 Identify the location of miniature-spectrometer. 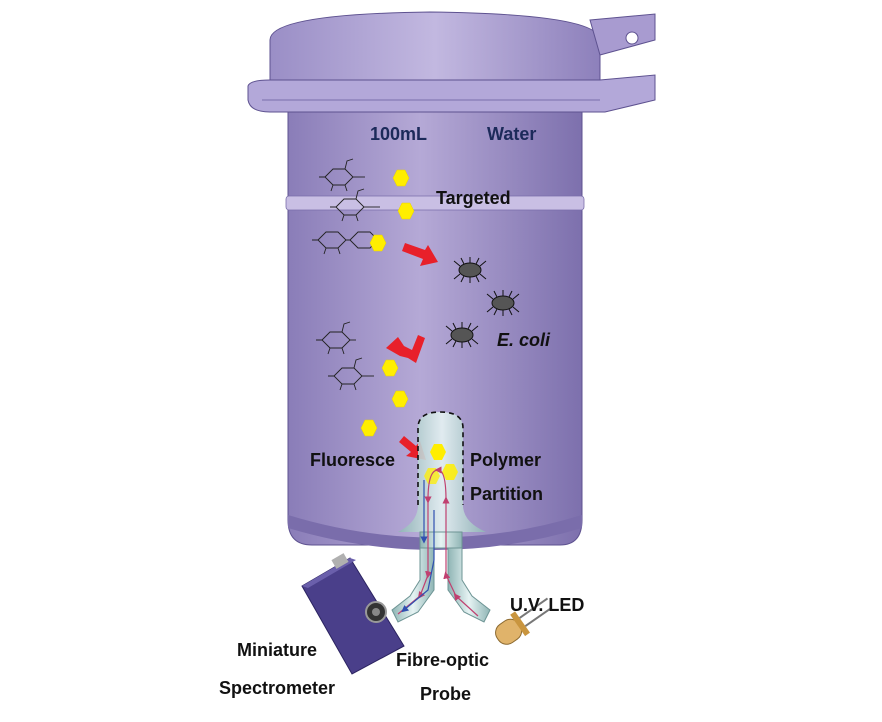
(353, 614).